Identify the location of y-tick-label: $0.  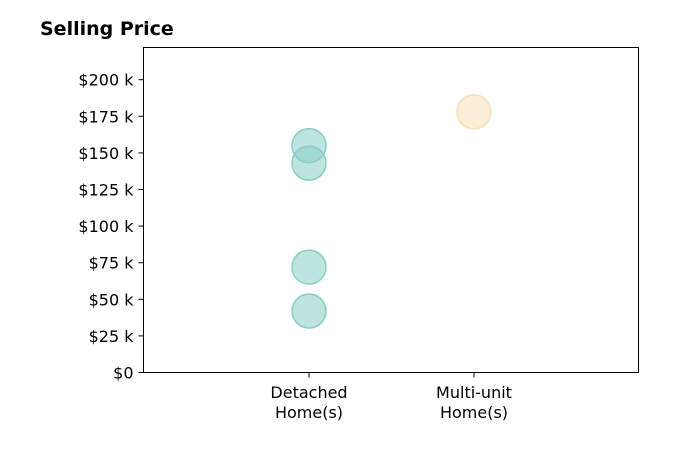
(123, 373).